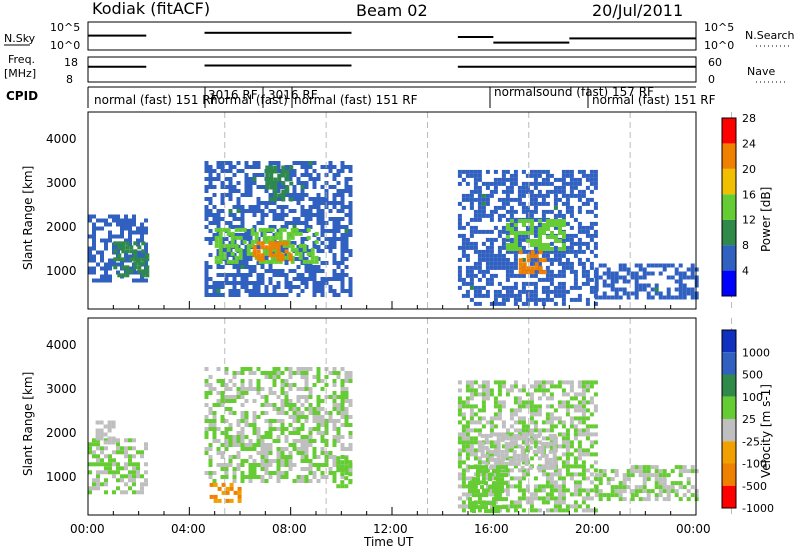 This screenshot has height=554, width=800. I want to click on cpid-text: normal (fast) 151 RF, so click(156, 100).